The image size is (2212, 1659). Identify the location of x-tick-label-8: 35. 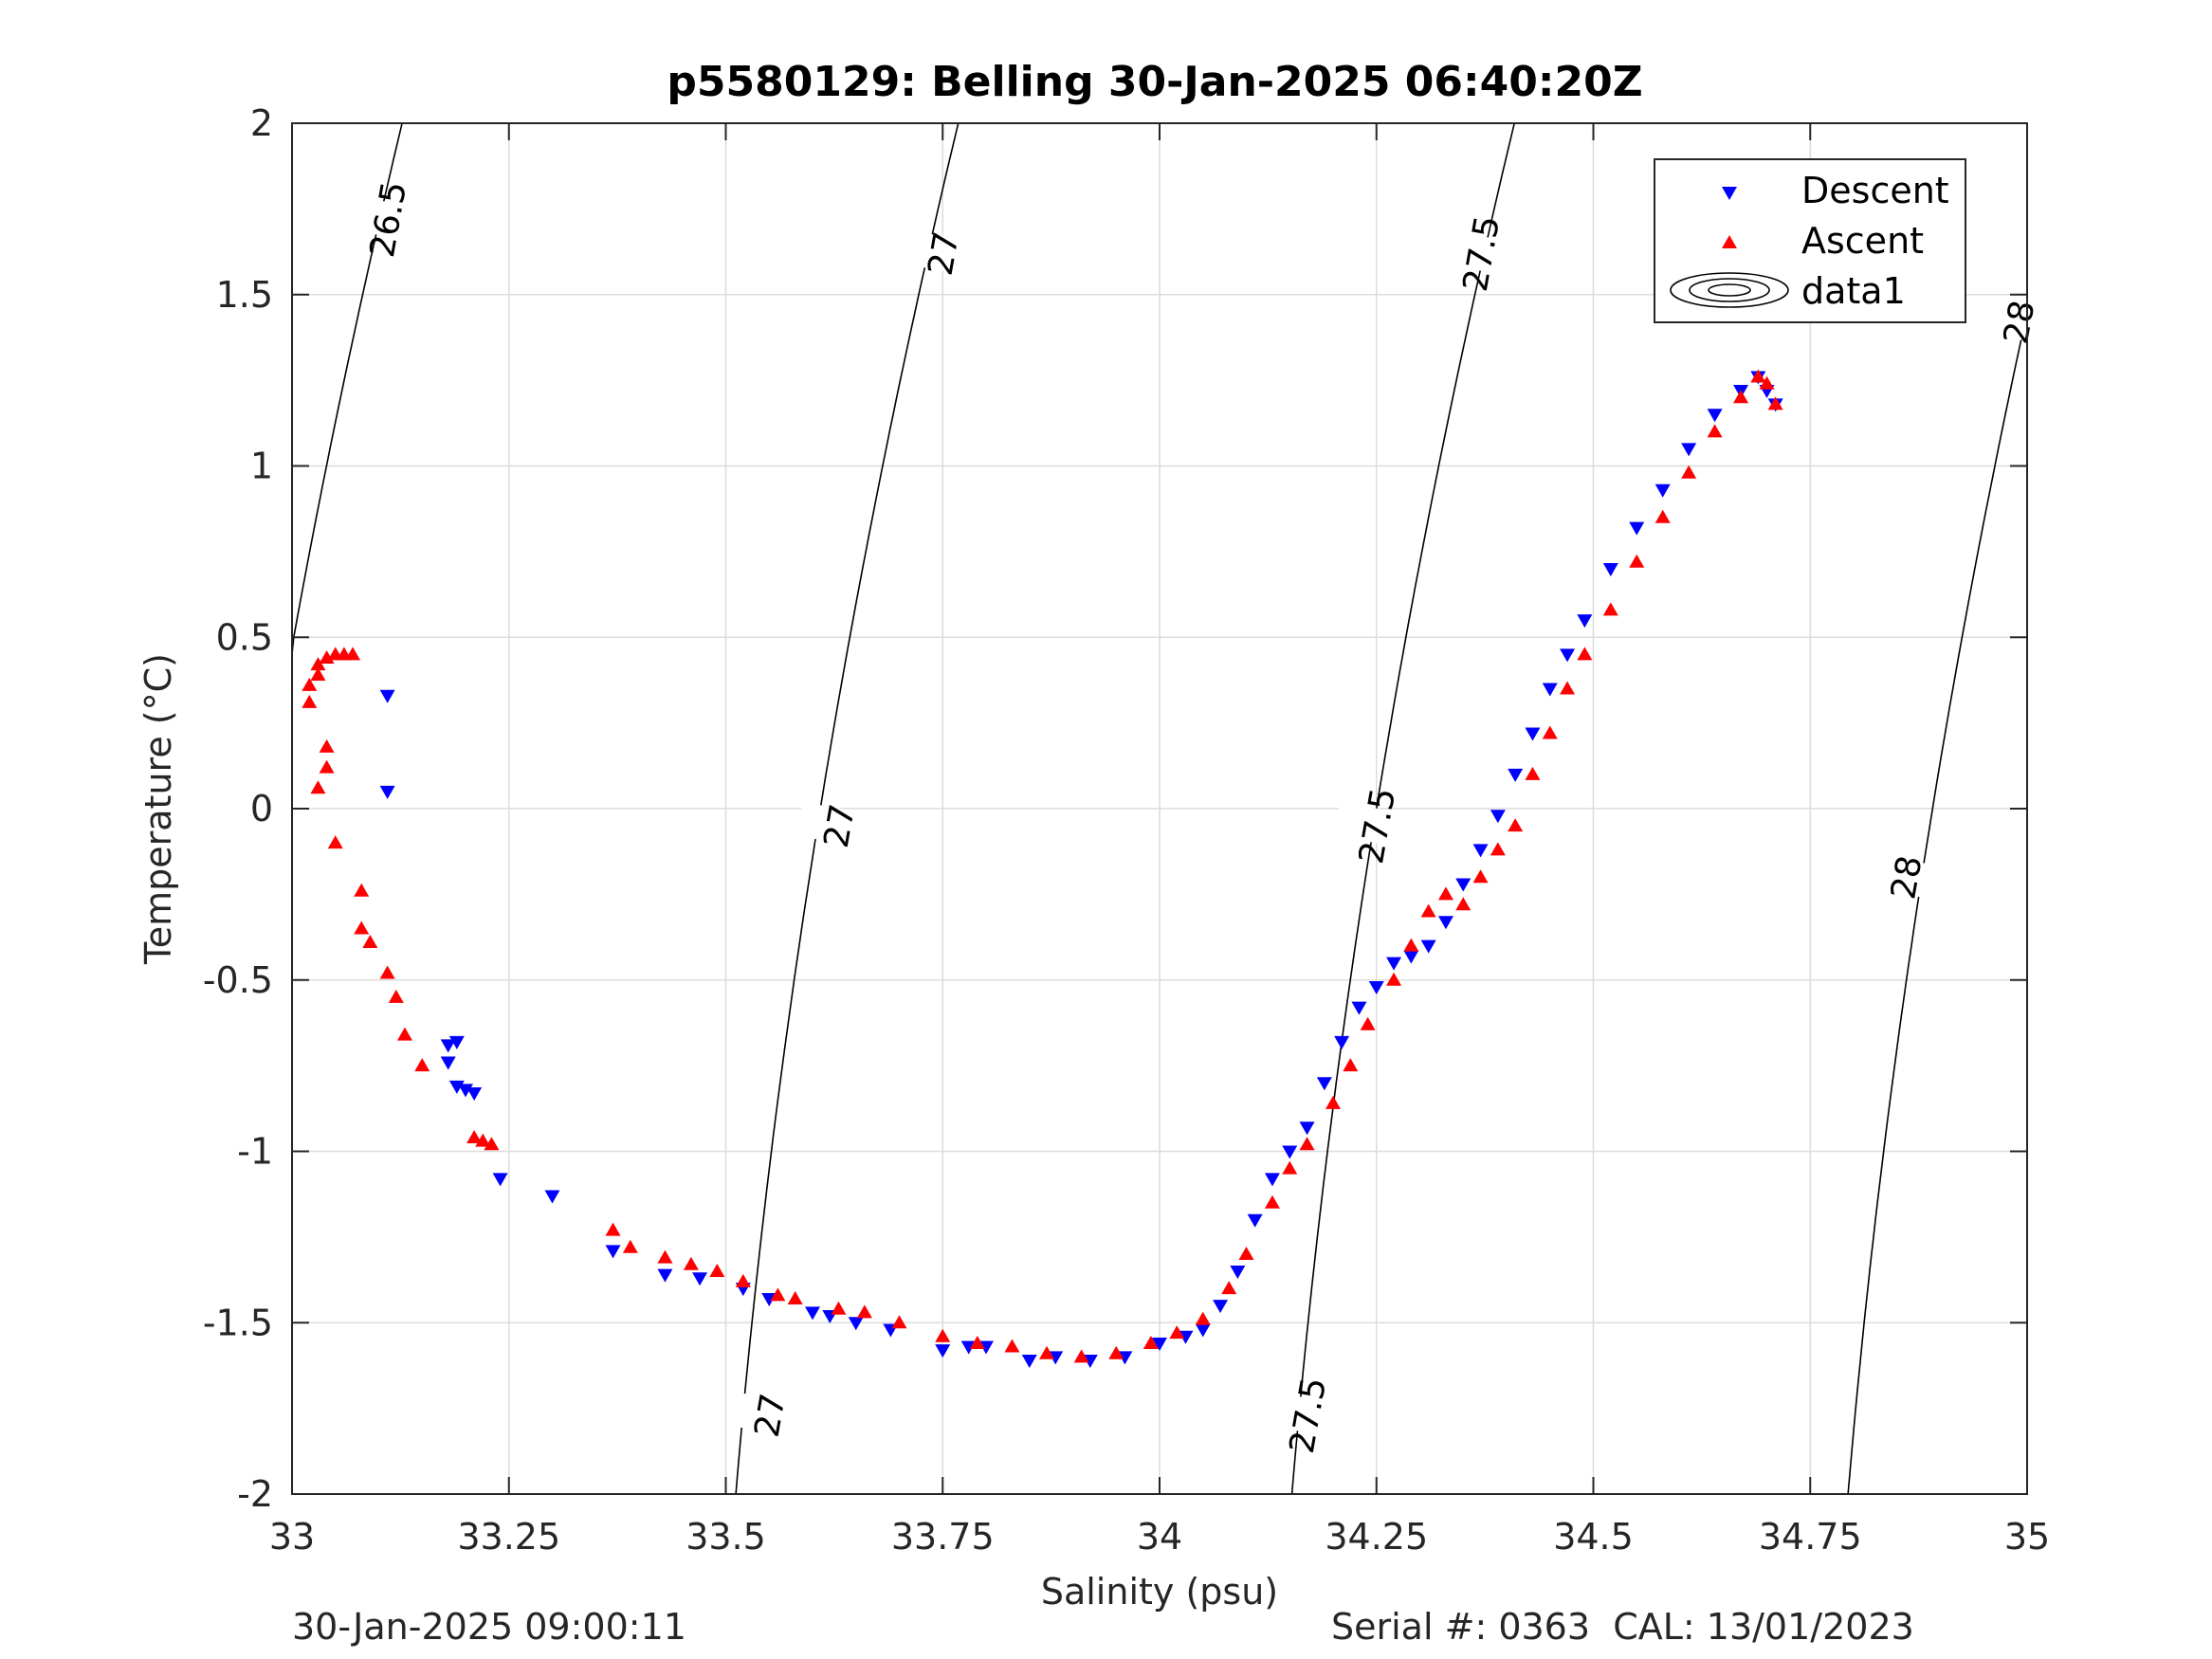
(2027, 1537).